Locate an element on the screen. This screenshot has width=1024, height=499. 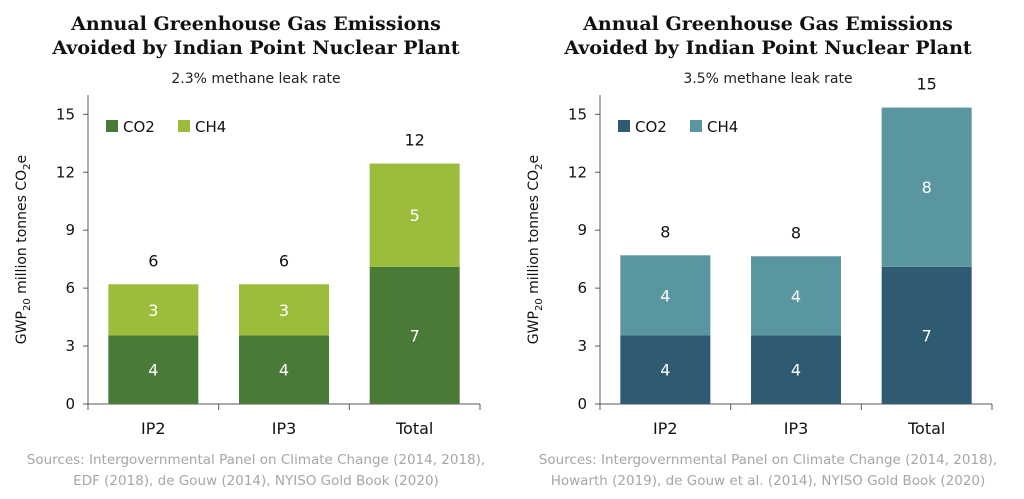
chart-subtitle: 2.3% methane leak rate is located at coordinates (256, 79).